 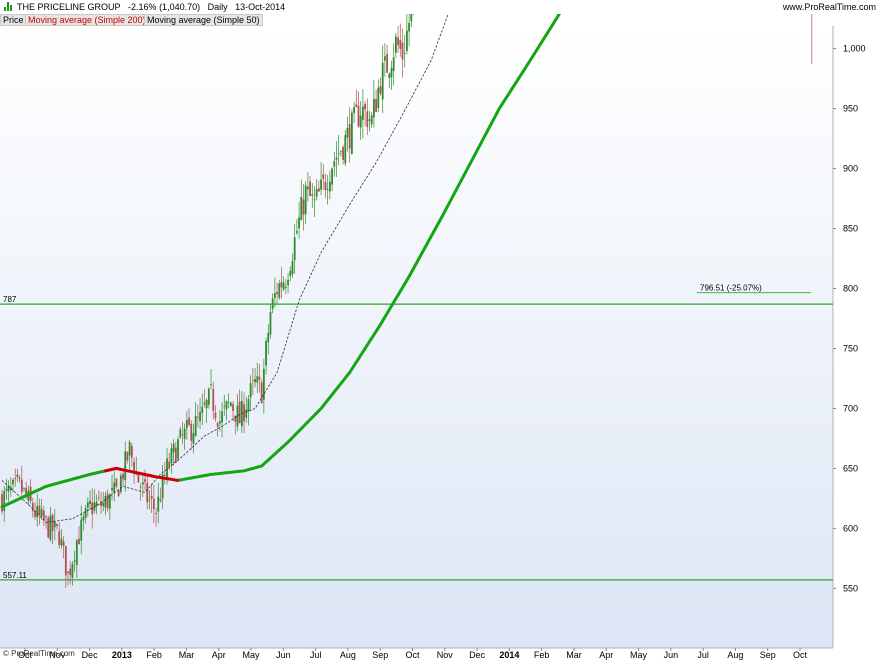 What do you see at coordinates (13, 20) in the screenshot?
I see `tab-price: Price` at bounding box center [13, 20].